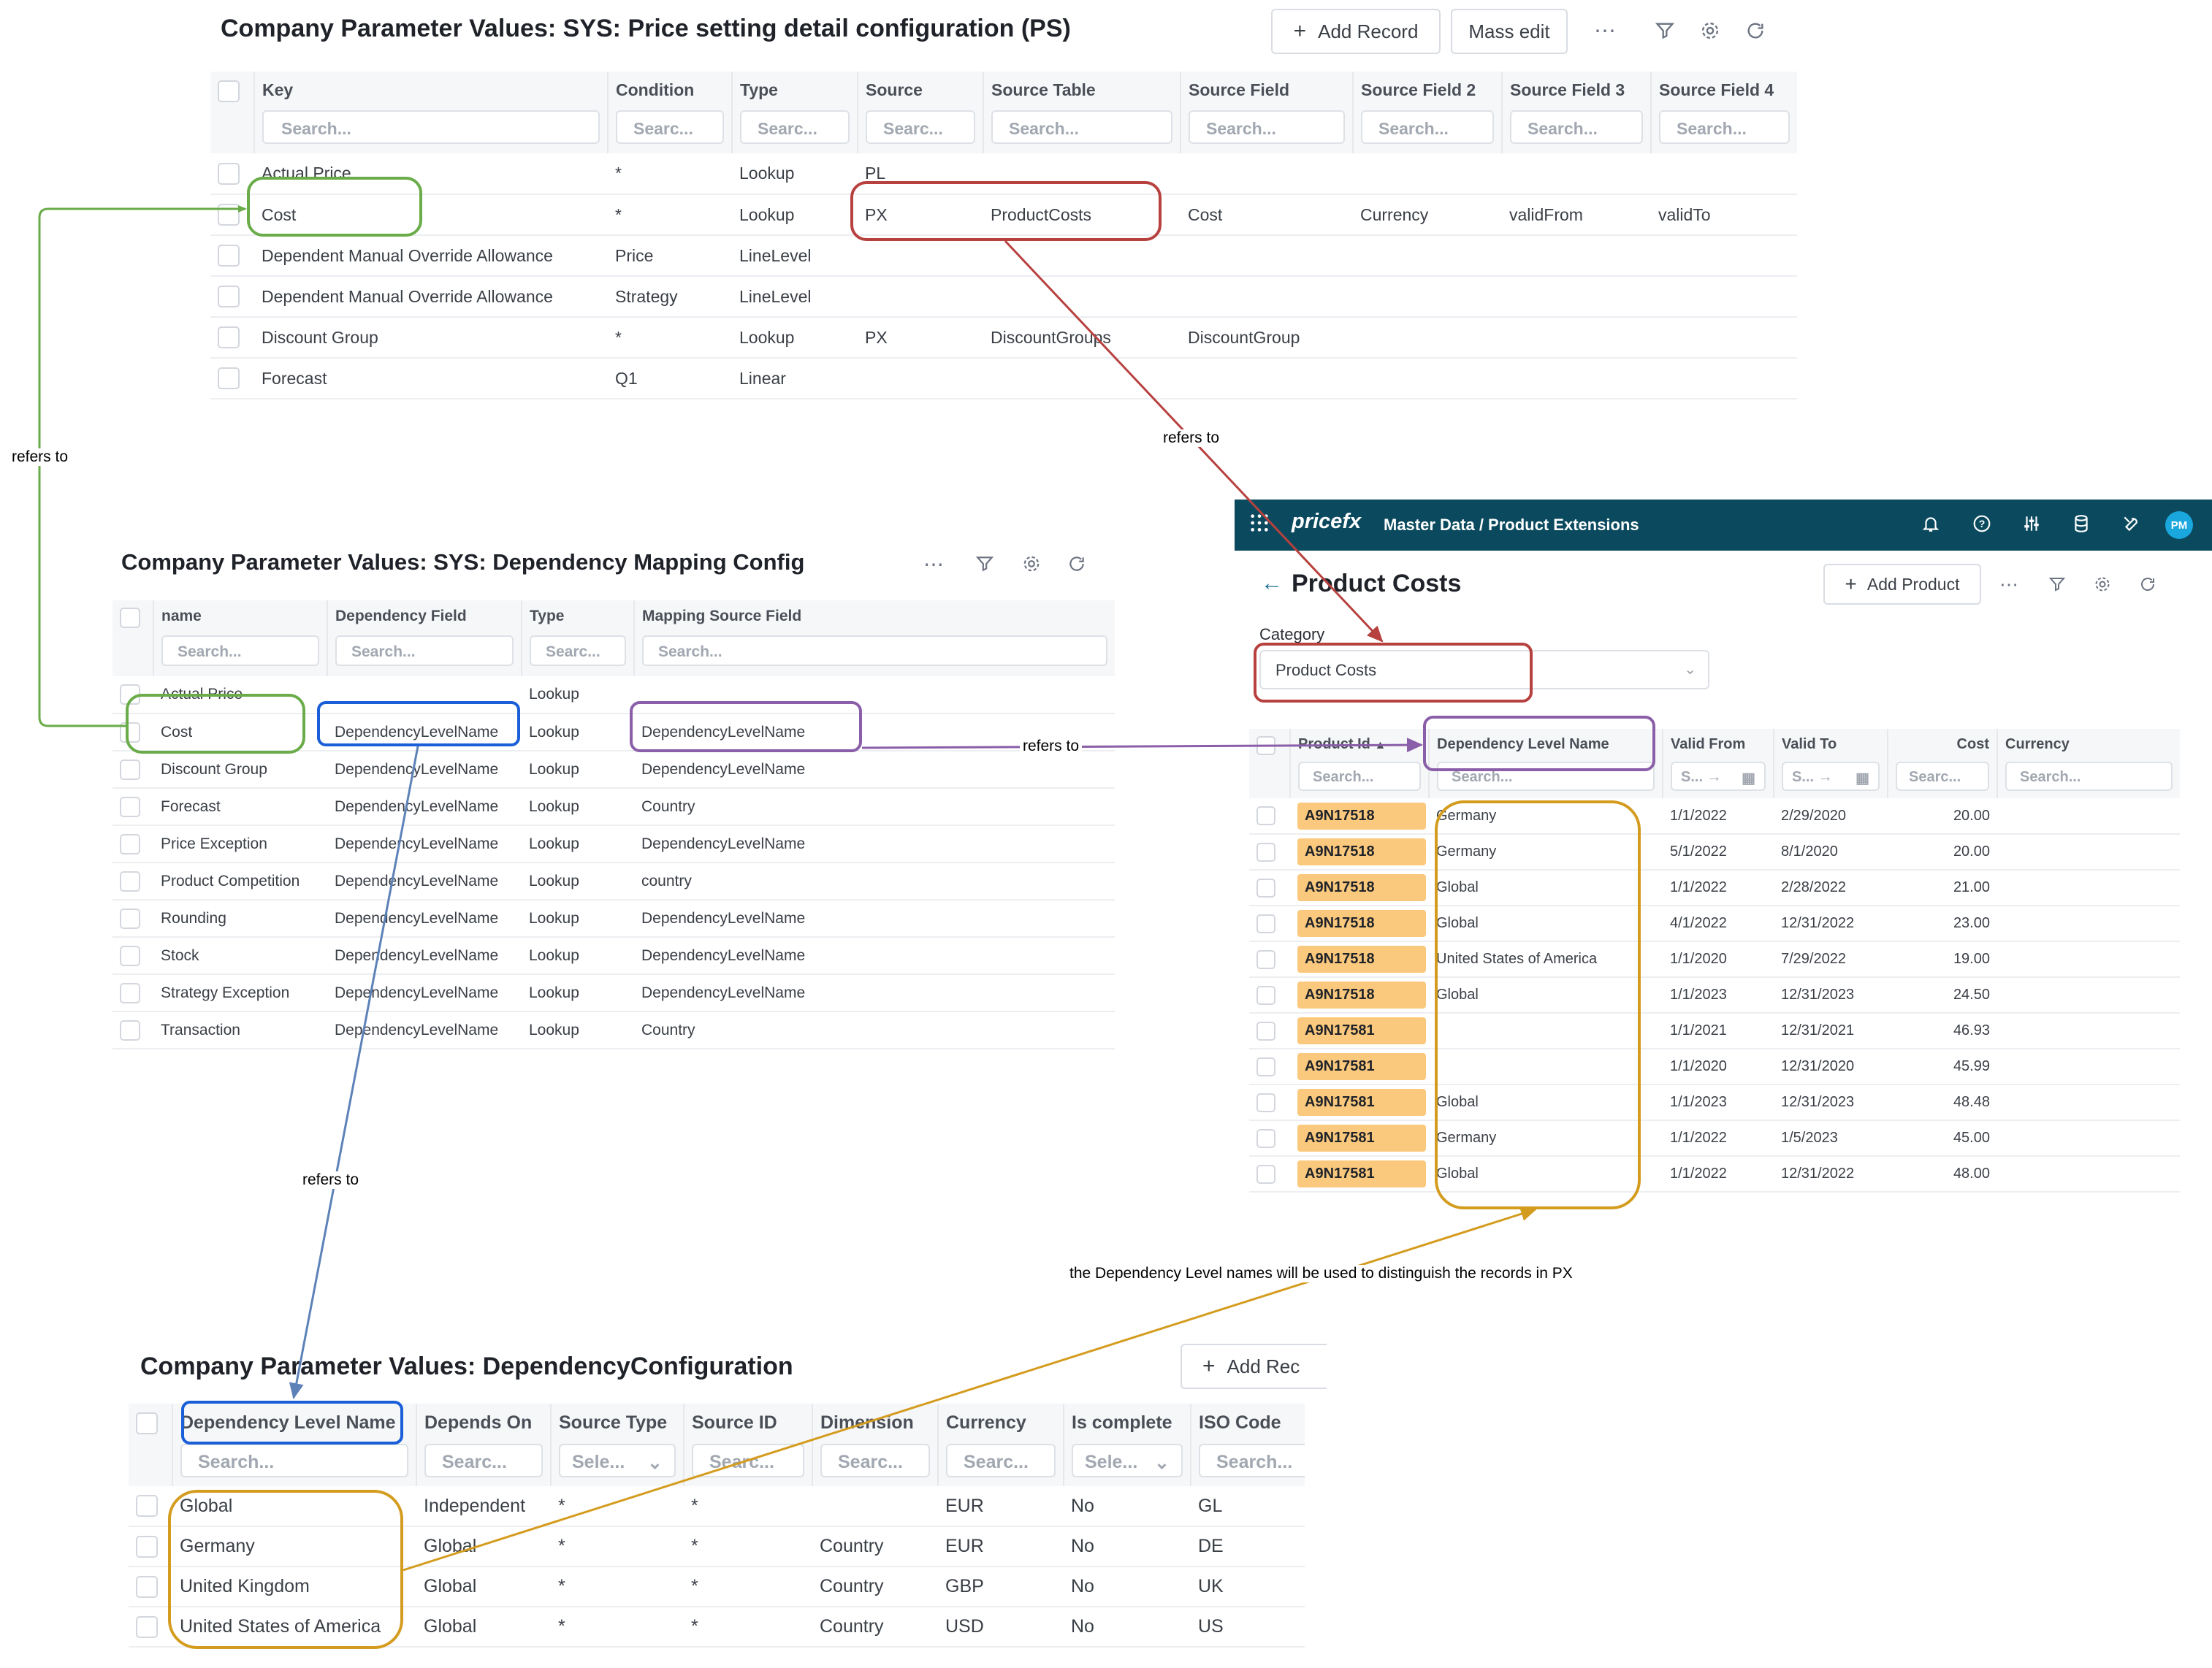  What do you see at coordinates (1714, 1174) in the screenshot?
I see `pc-table-row: A9N17581 Global 1/1/2022 12/31/2022 48.00` at bounding box center [1714, 1174].